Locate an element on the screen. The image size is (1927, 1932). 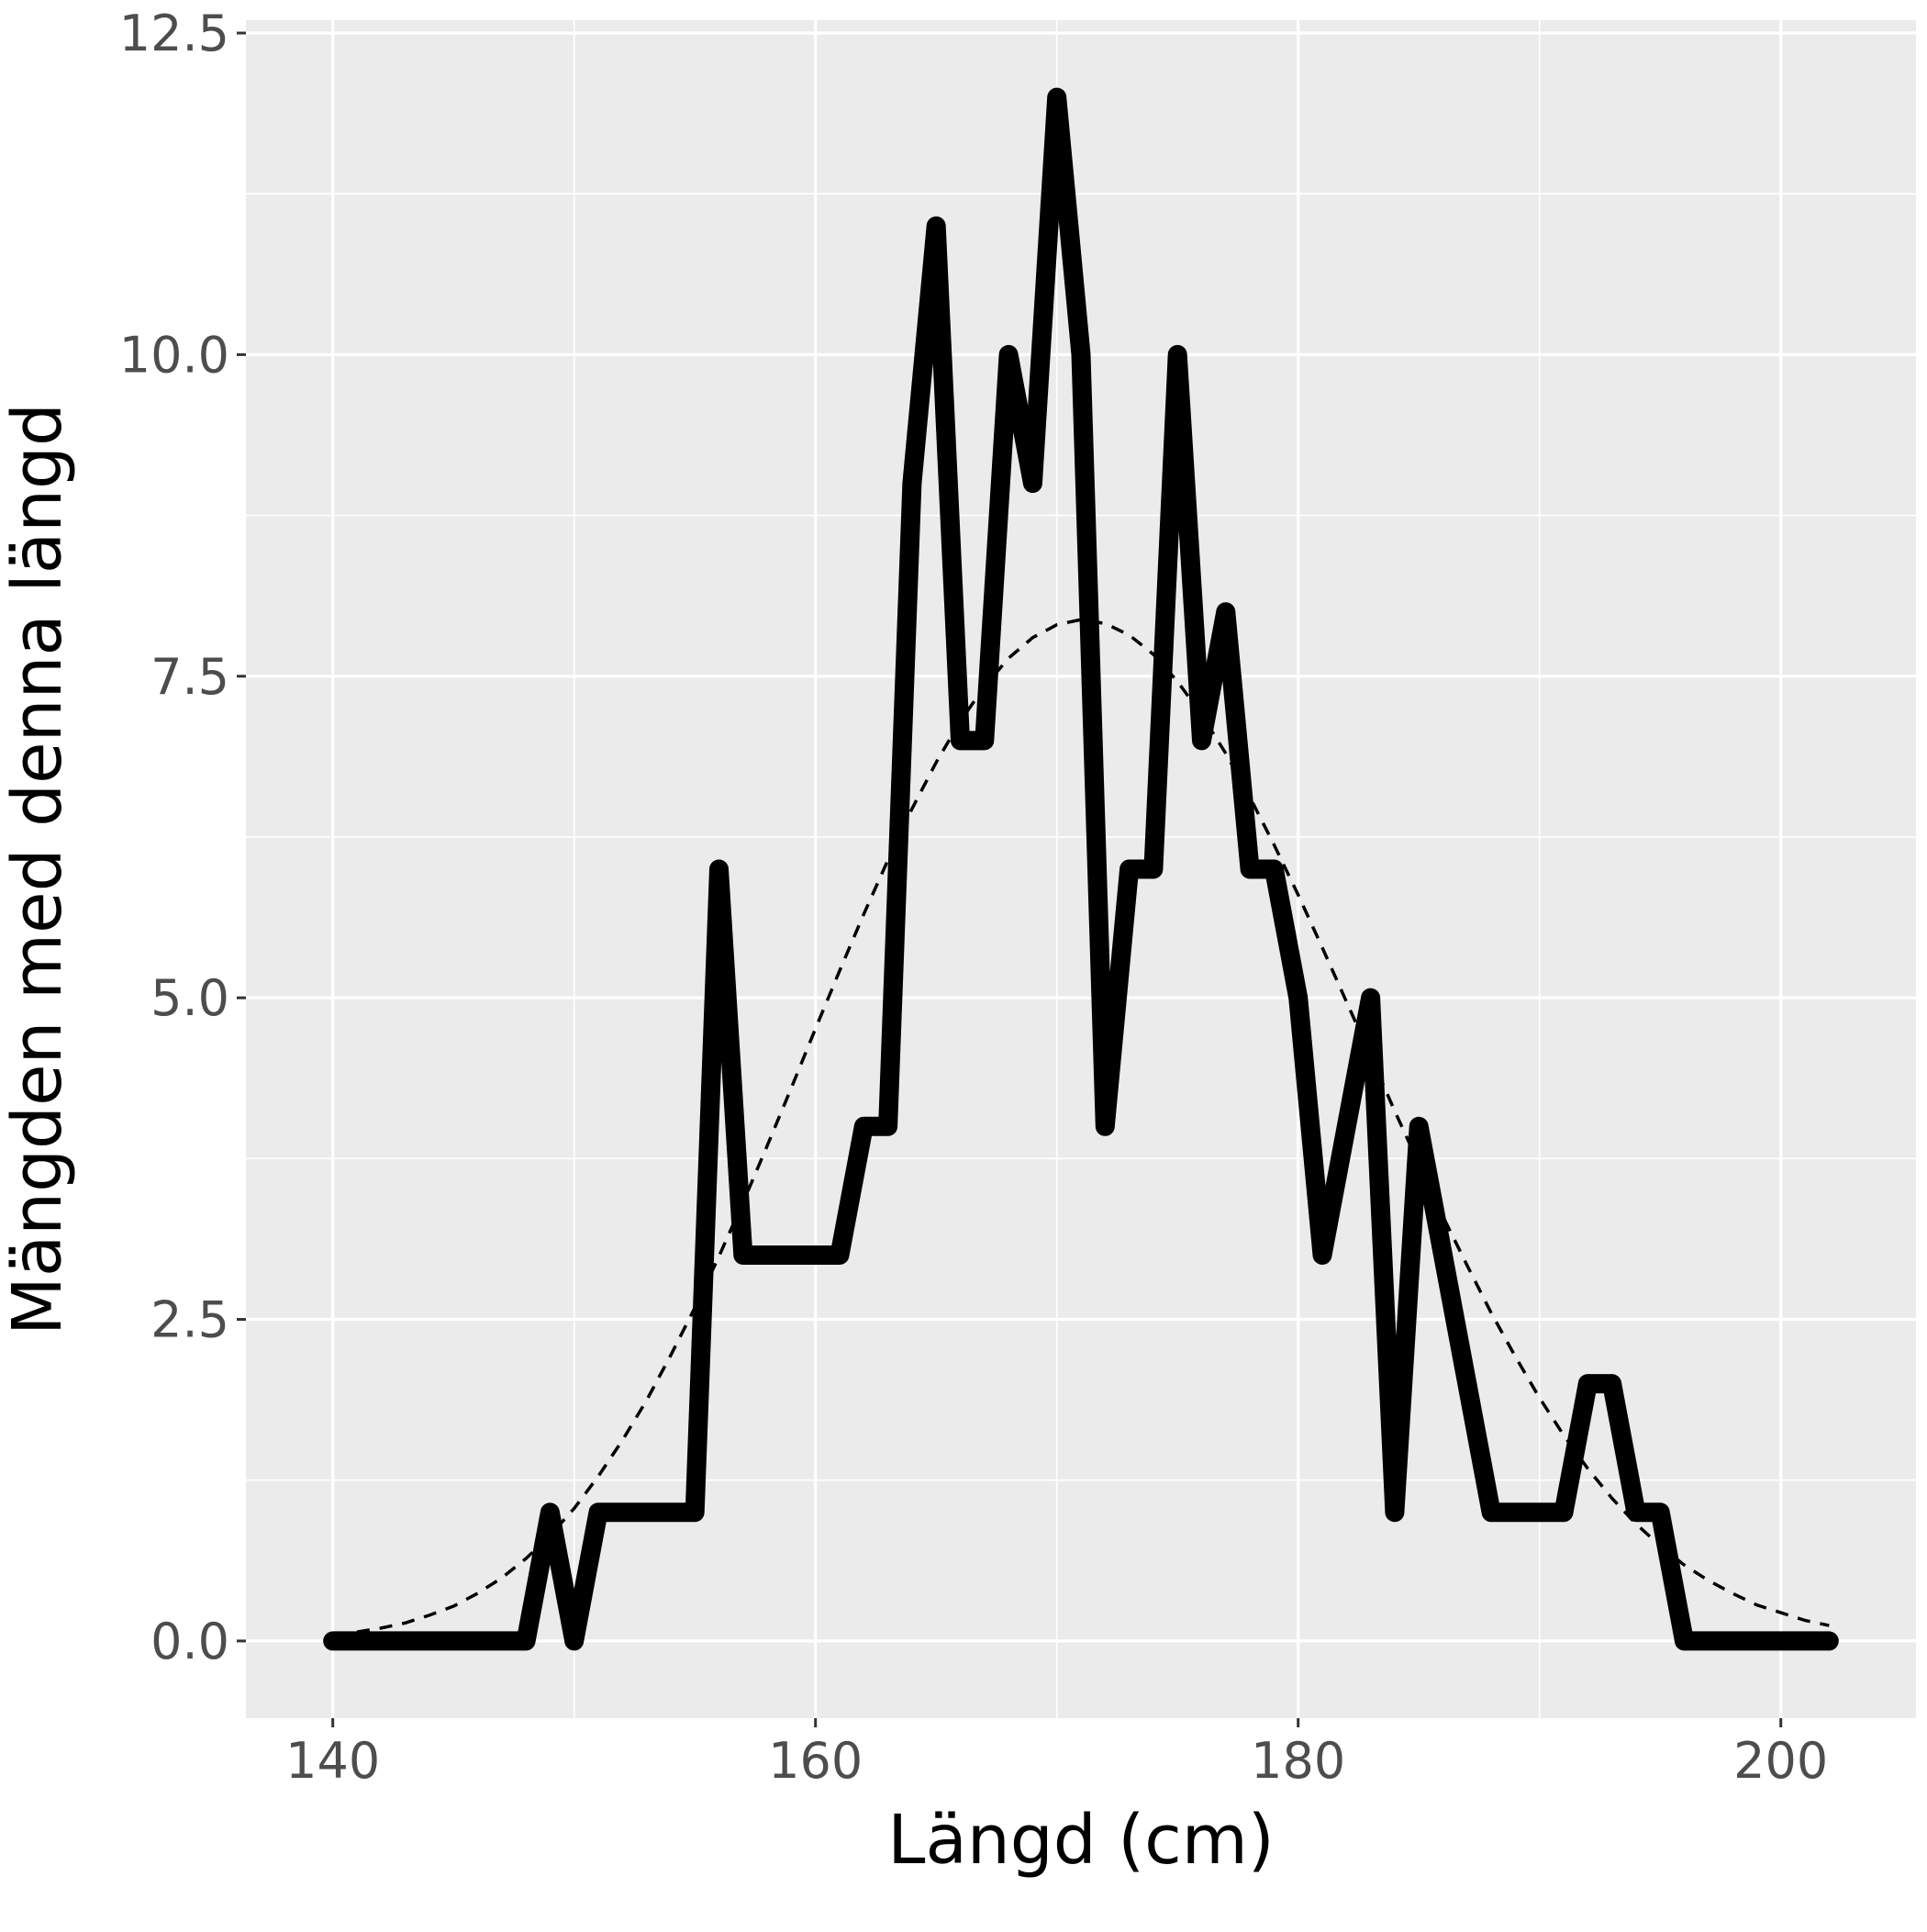
x-axis-title: Längd (cm) is located at coordinates (1080, 1840).